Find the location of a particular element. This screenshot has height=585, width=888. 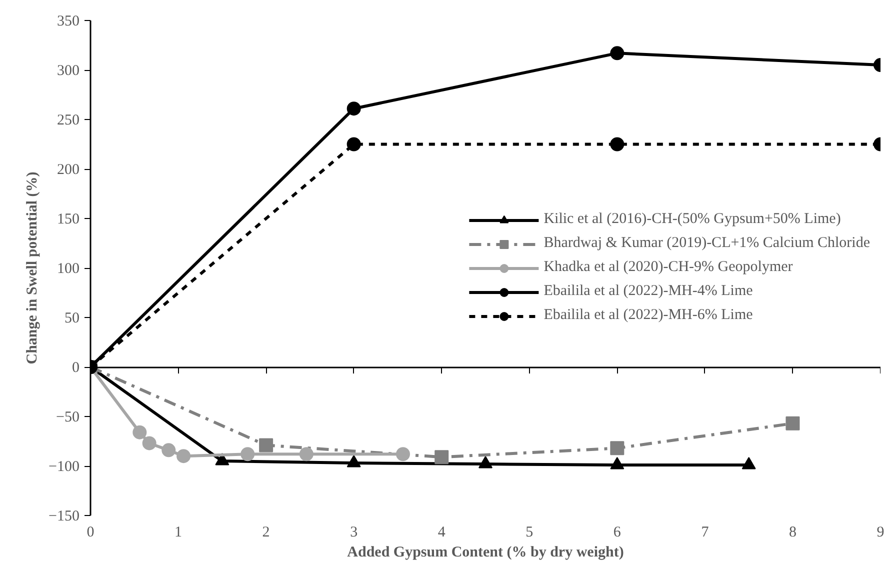

x-tick-label: 2 is located at coordinates (266, 532).